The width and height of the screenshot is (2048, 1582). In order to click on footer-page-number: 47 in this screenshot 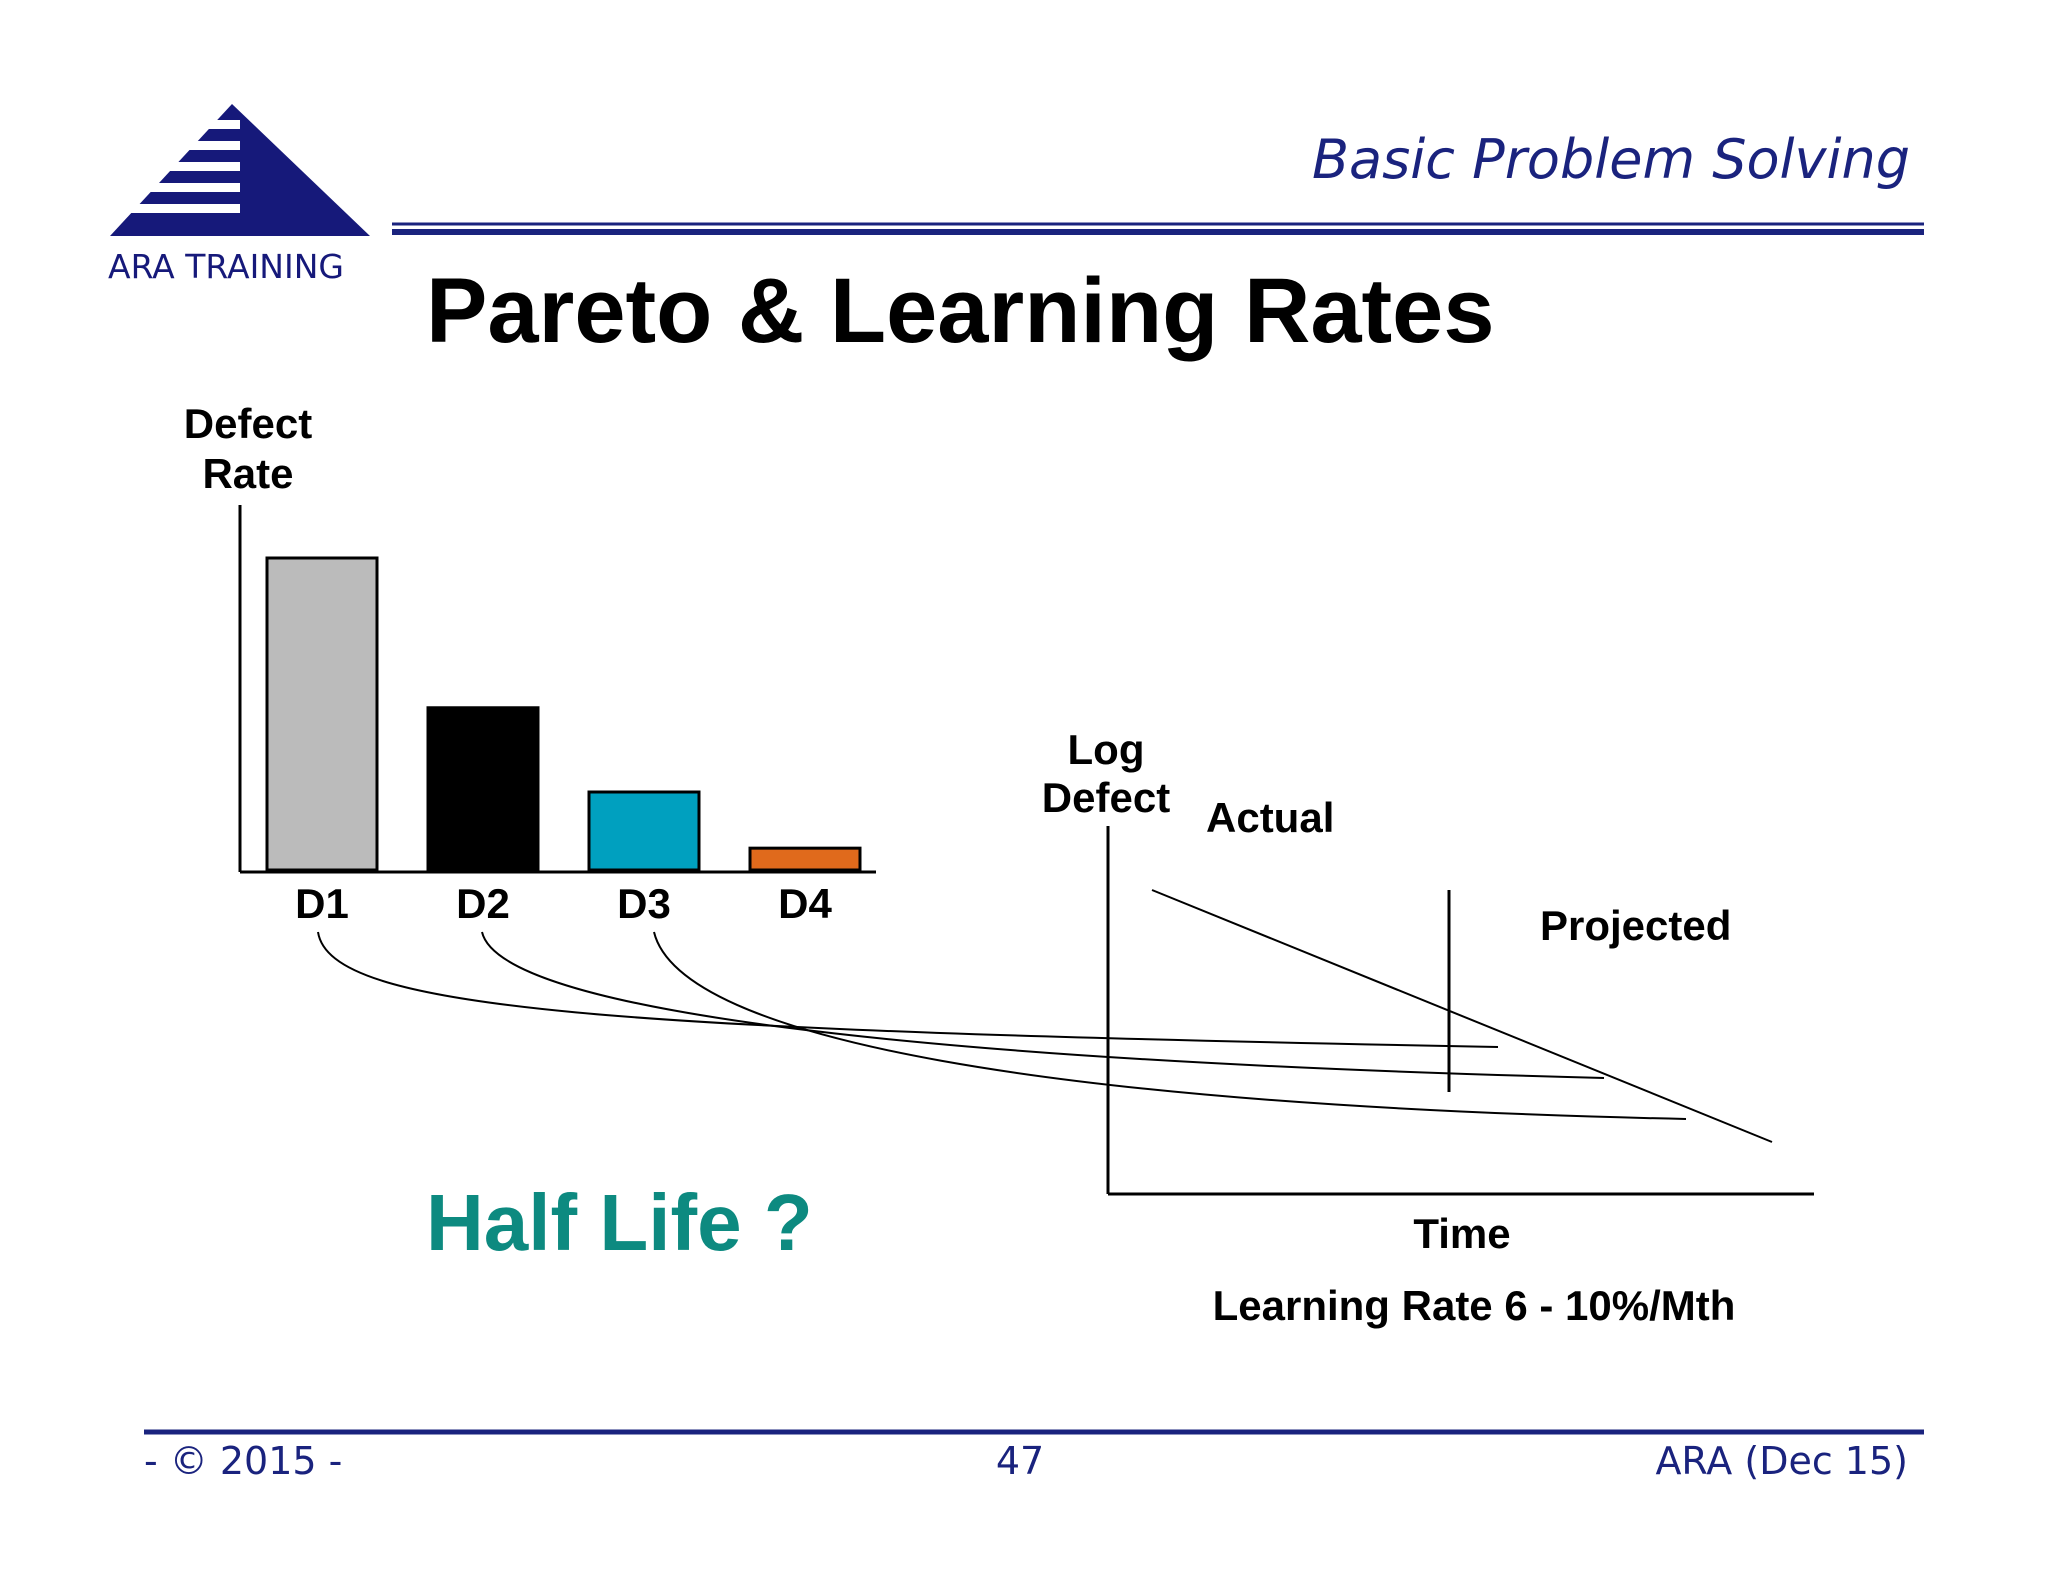, I will do `click(1020, 1461)`.